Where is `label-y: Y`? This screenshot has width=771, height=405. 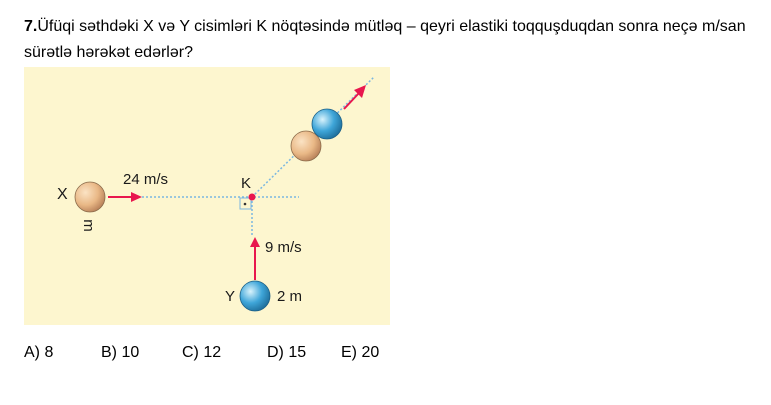
label-y: Y is located at coordinates (230, 296).